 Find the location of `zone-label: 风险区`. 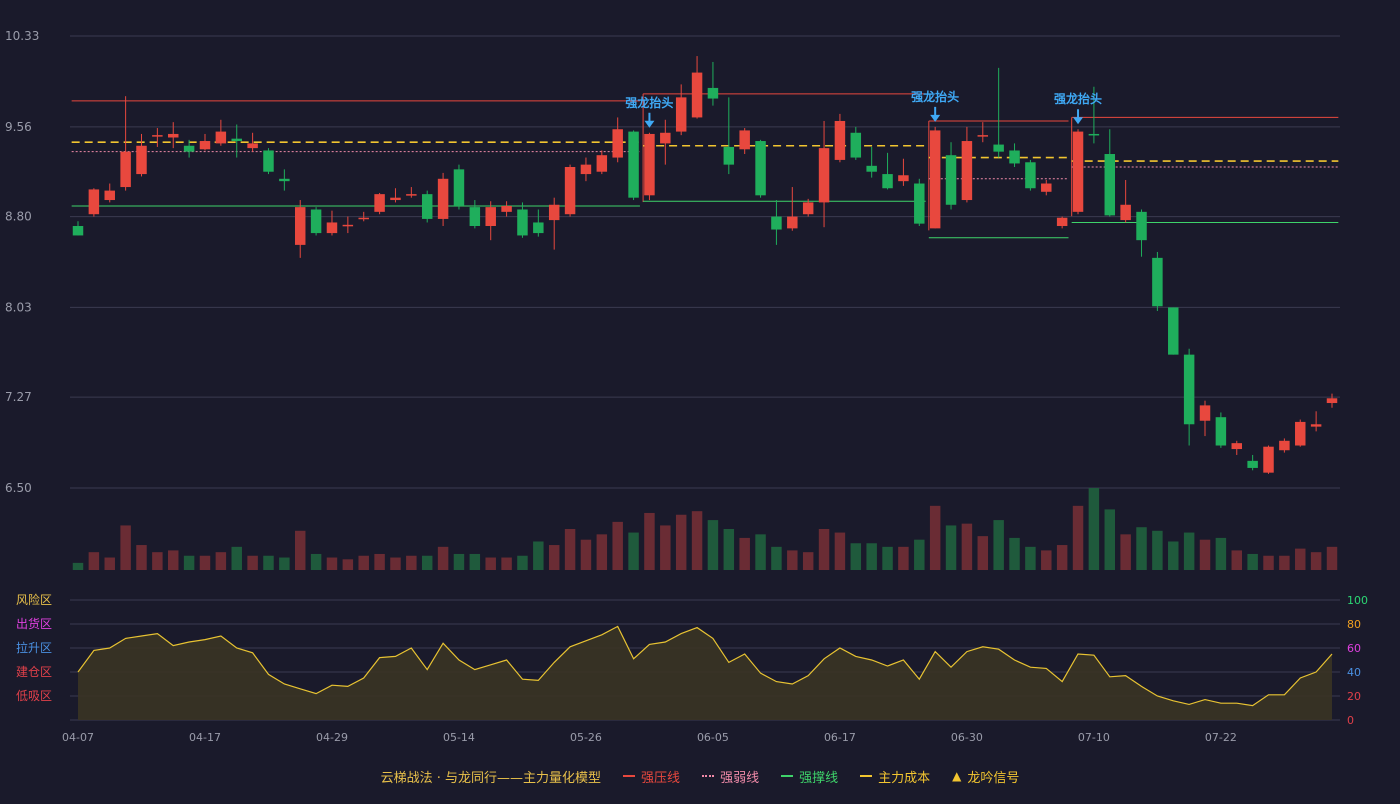

zone-label: 风险区 is located at coordinates (34, 599).